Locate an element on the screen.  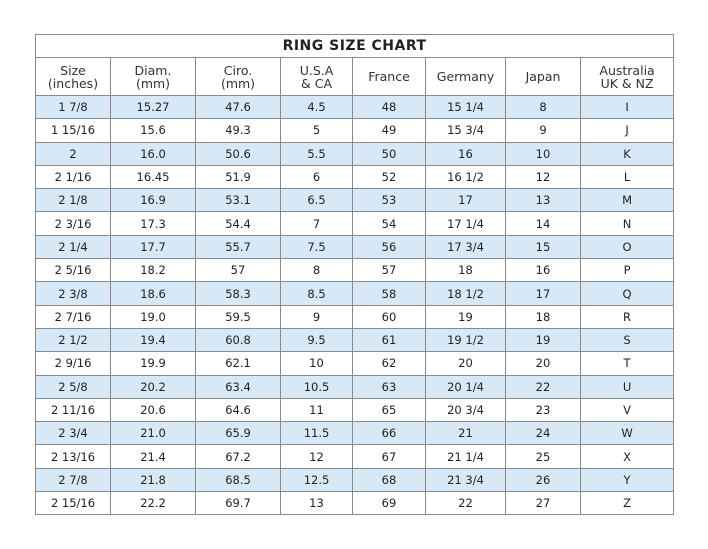
table-cell: 13 is located at coordinates (543, 200).